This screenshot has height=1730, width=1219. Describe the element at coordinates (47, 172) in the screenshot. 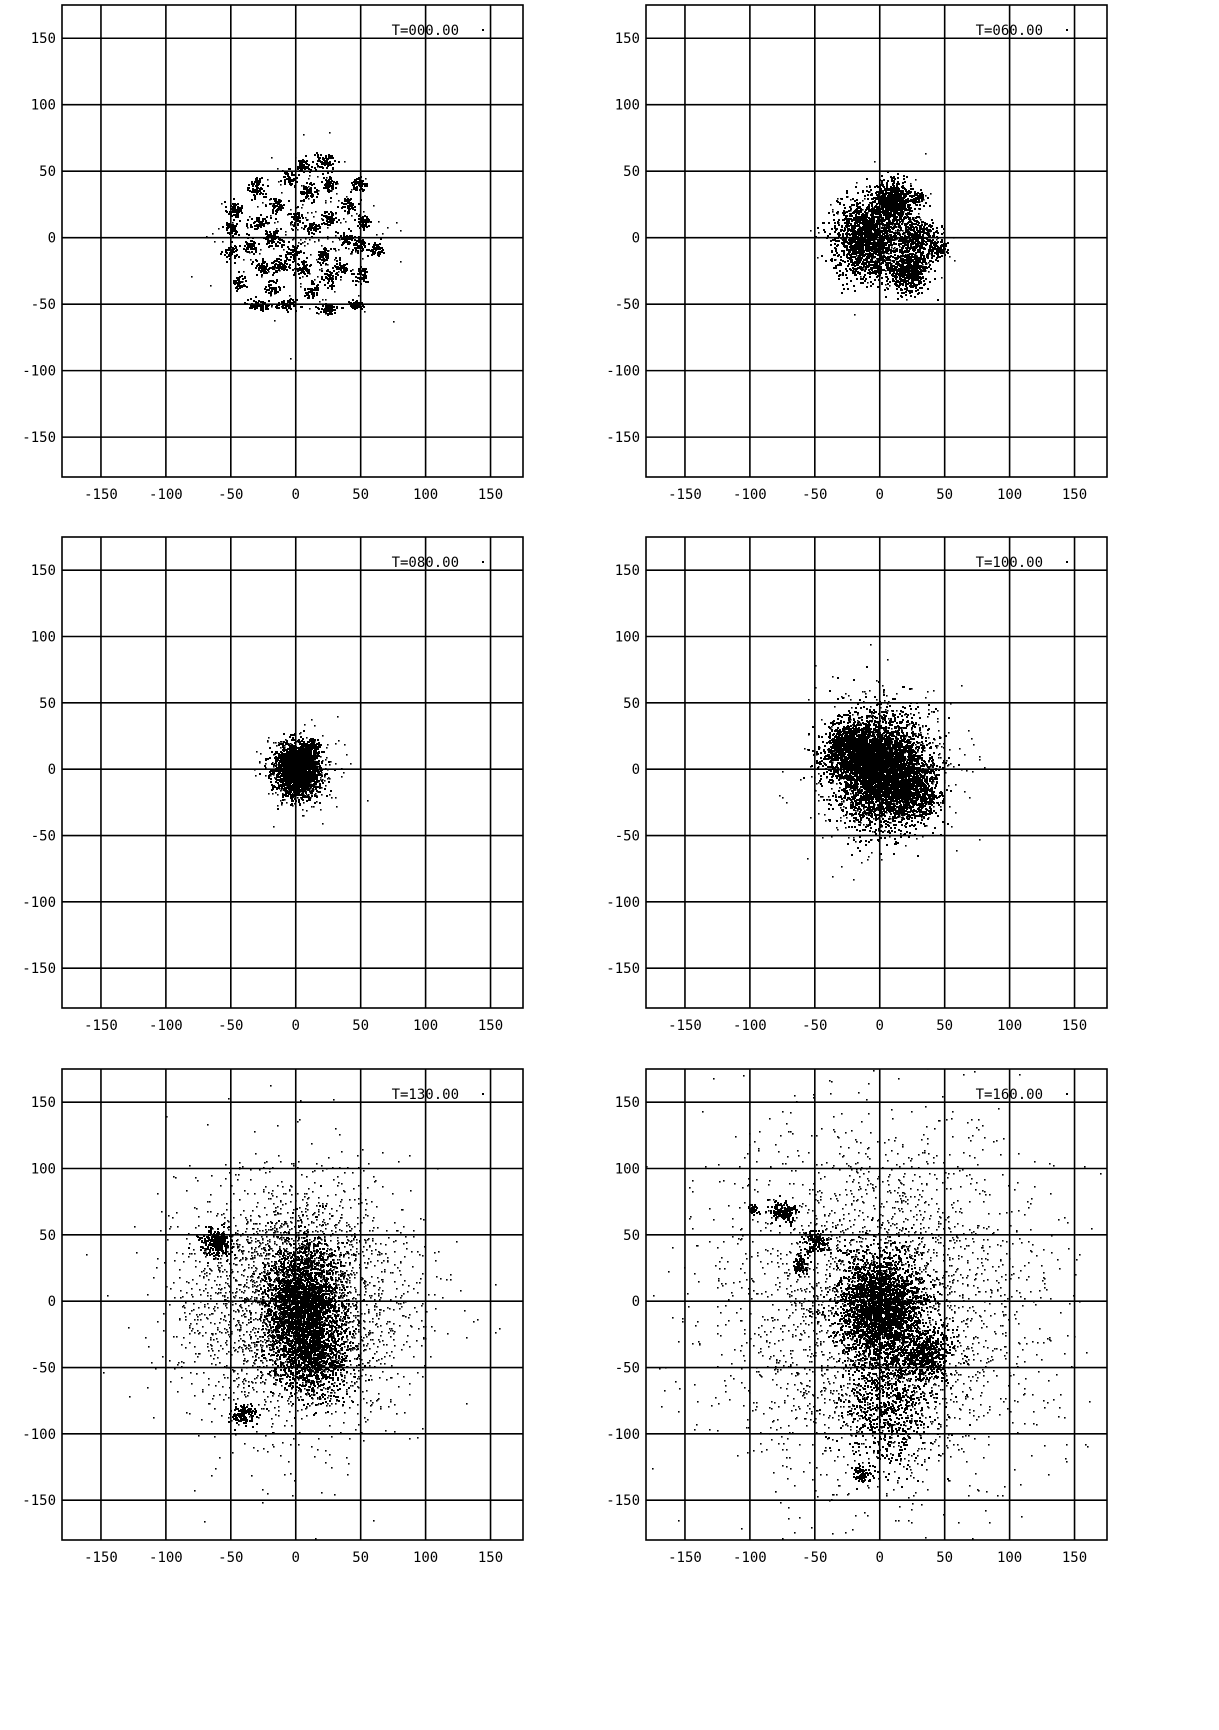

I see `y-tick-label: 50` at that location.